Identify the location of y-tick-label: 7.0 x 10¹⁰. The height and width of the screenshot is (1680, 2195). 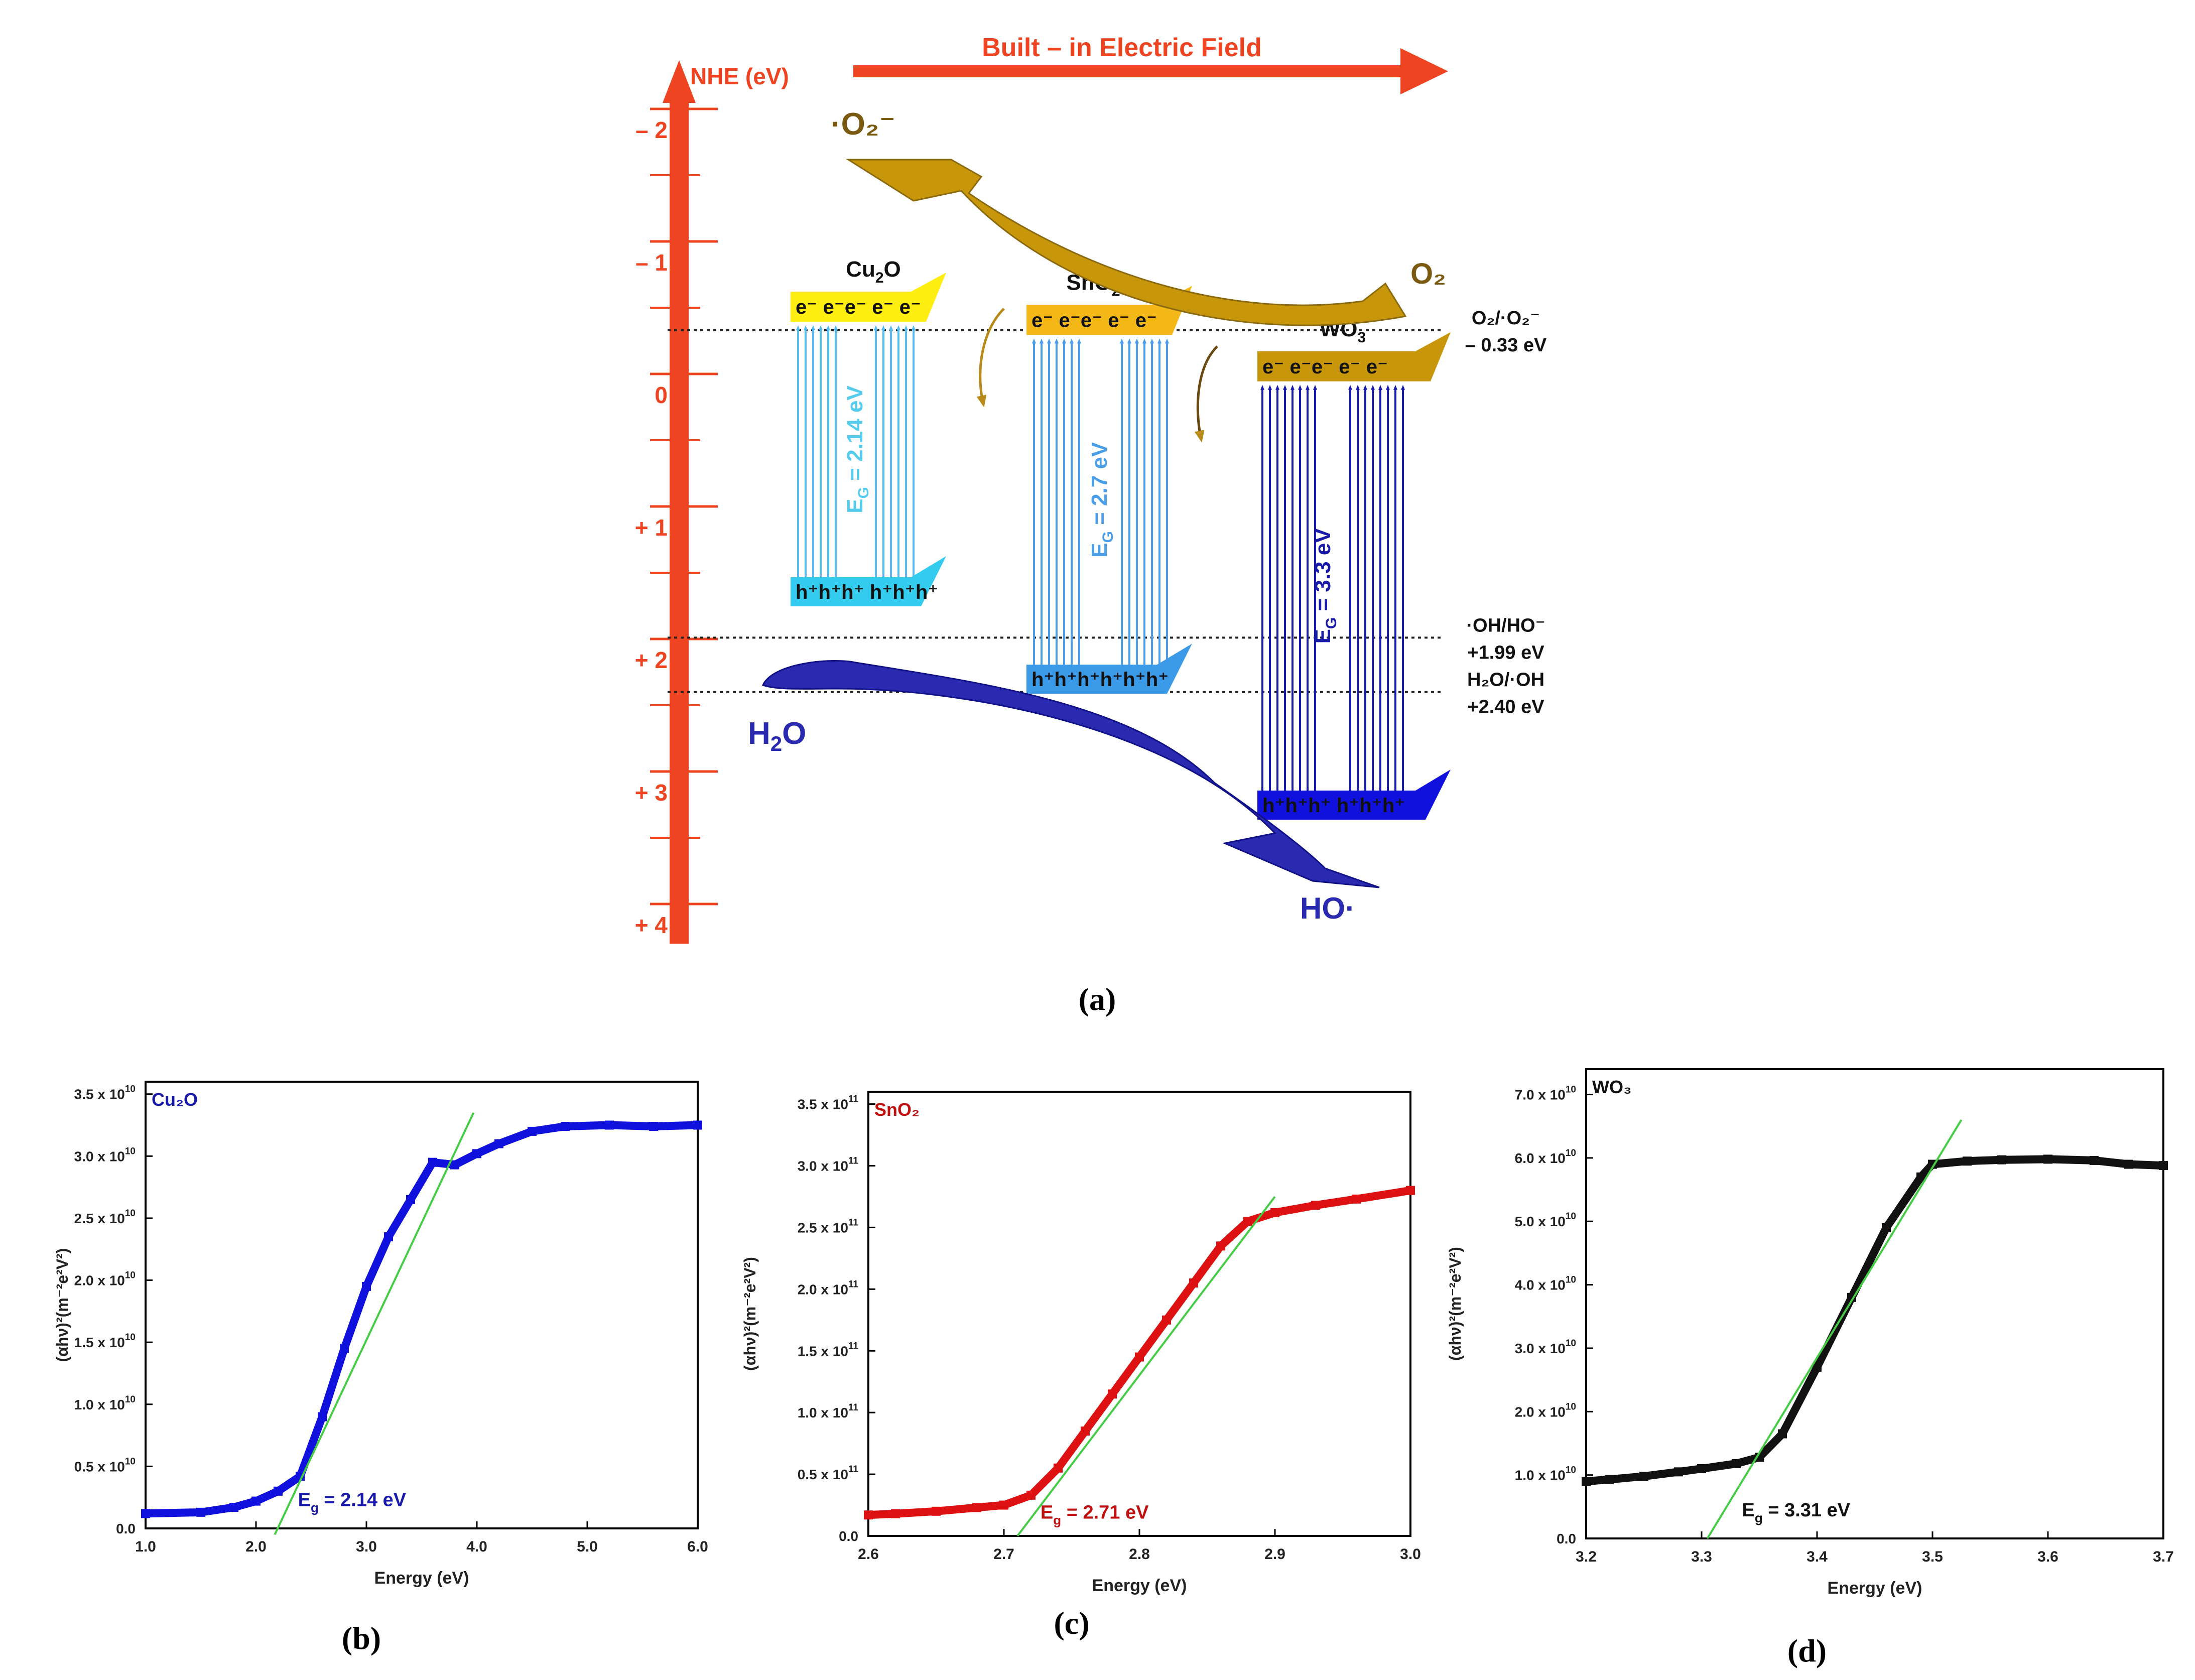
(1545, 1094).